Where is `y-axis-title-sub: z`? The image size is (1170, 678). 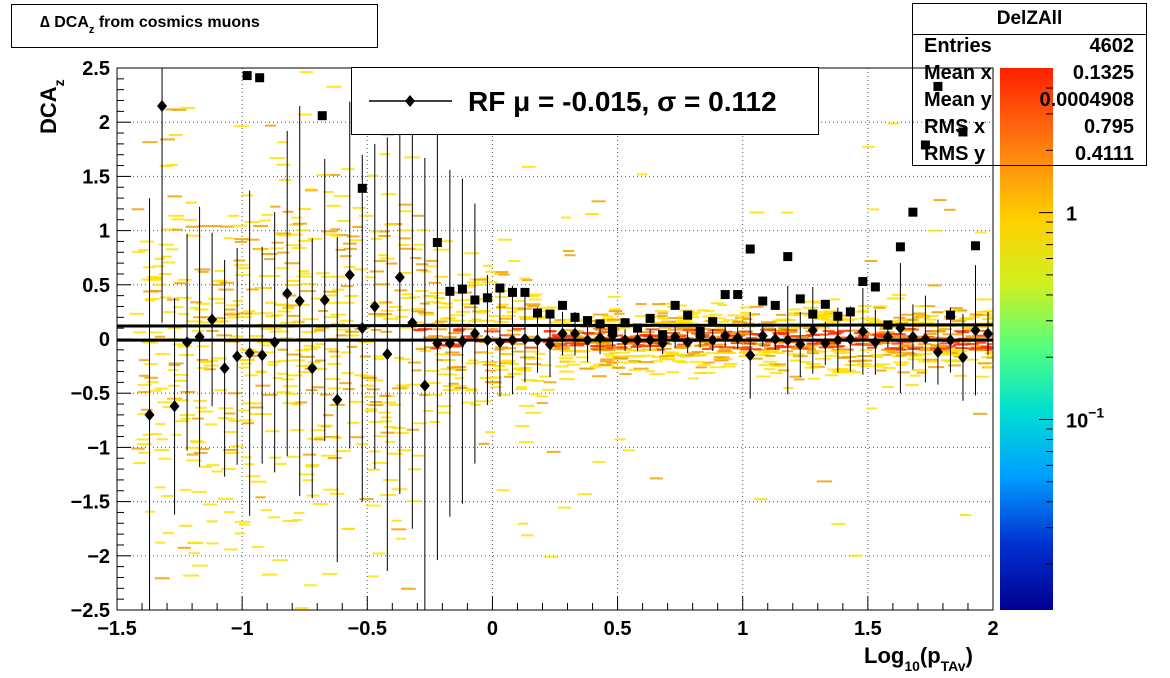
y-axis-title-sub: z is located at coordinates (59, 83).